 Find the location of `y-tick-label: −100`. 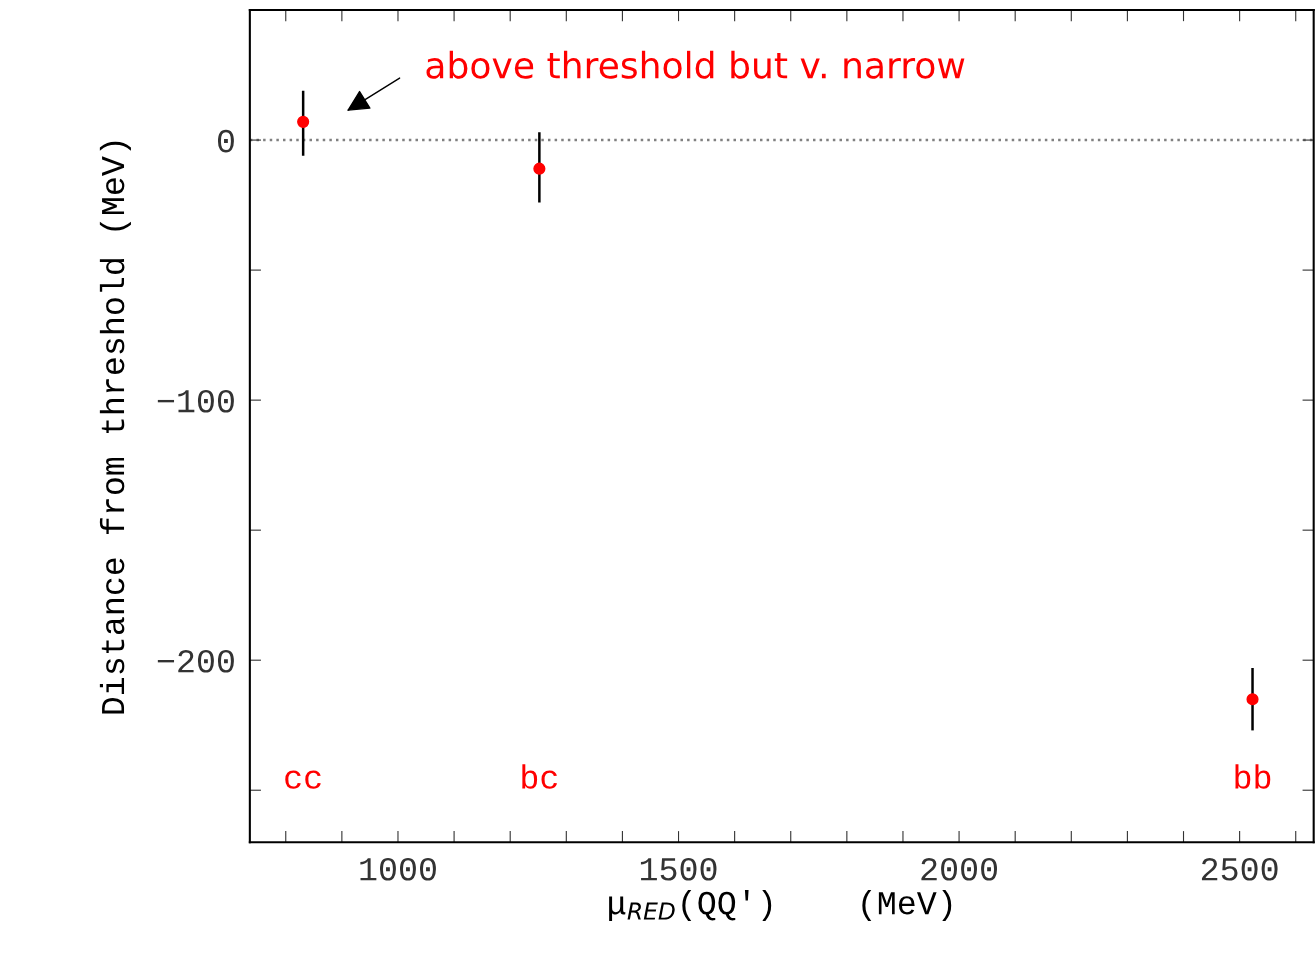

y-tick-label: −100 is located at coordinates (195, 401).